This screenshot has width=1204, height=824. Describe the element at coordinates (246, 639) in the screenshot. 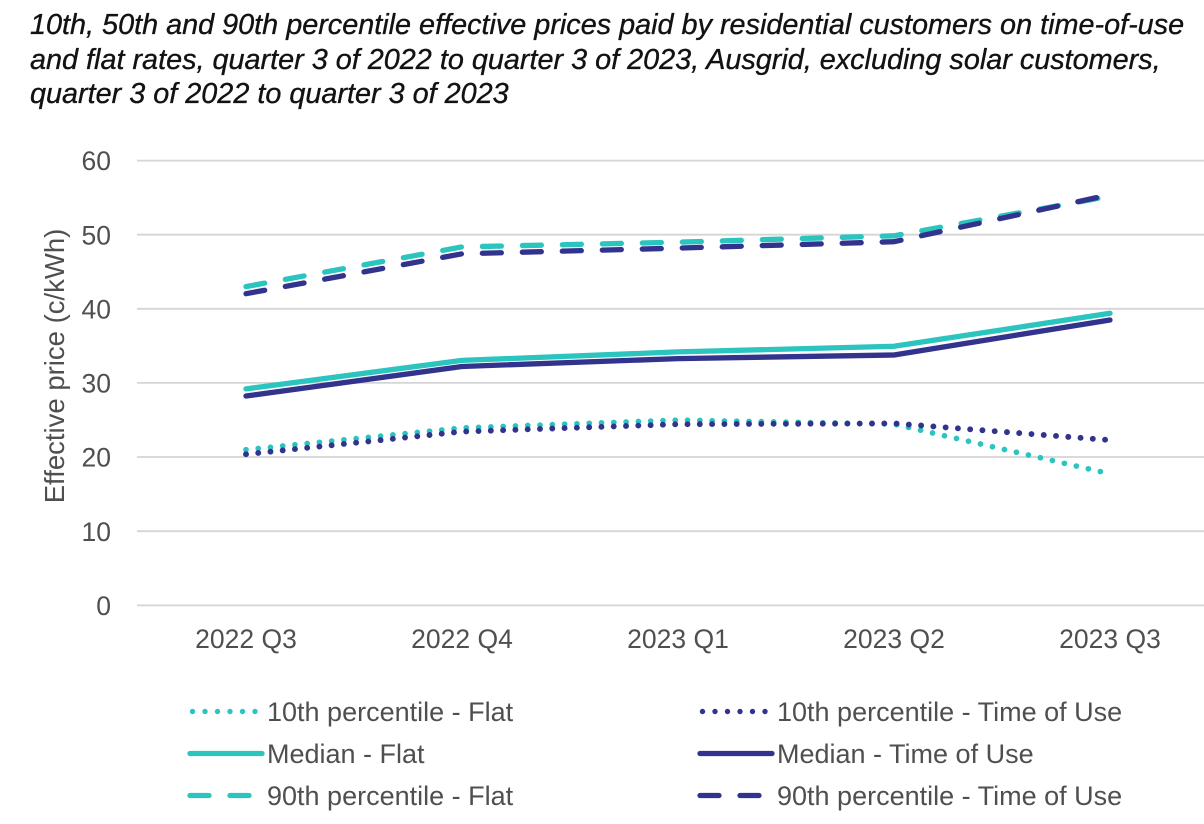

I see `svg-text: 2022 Q3` at that location.